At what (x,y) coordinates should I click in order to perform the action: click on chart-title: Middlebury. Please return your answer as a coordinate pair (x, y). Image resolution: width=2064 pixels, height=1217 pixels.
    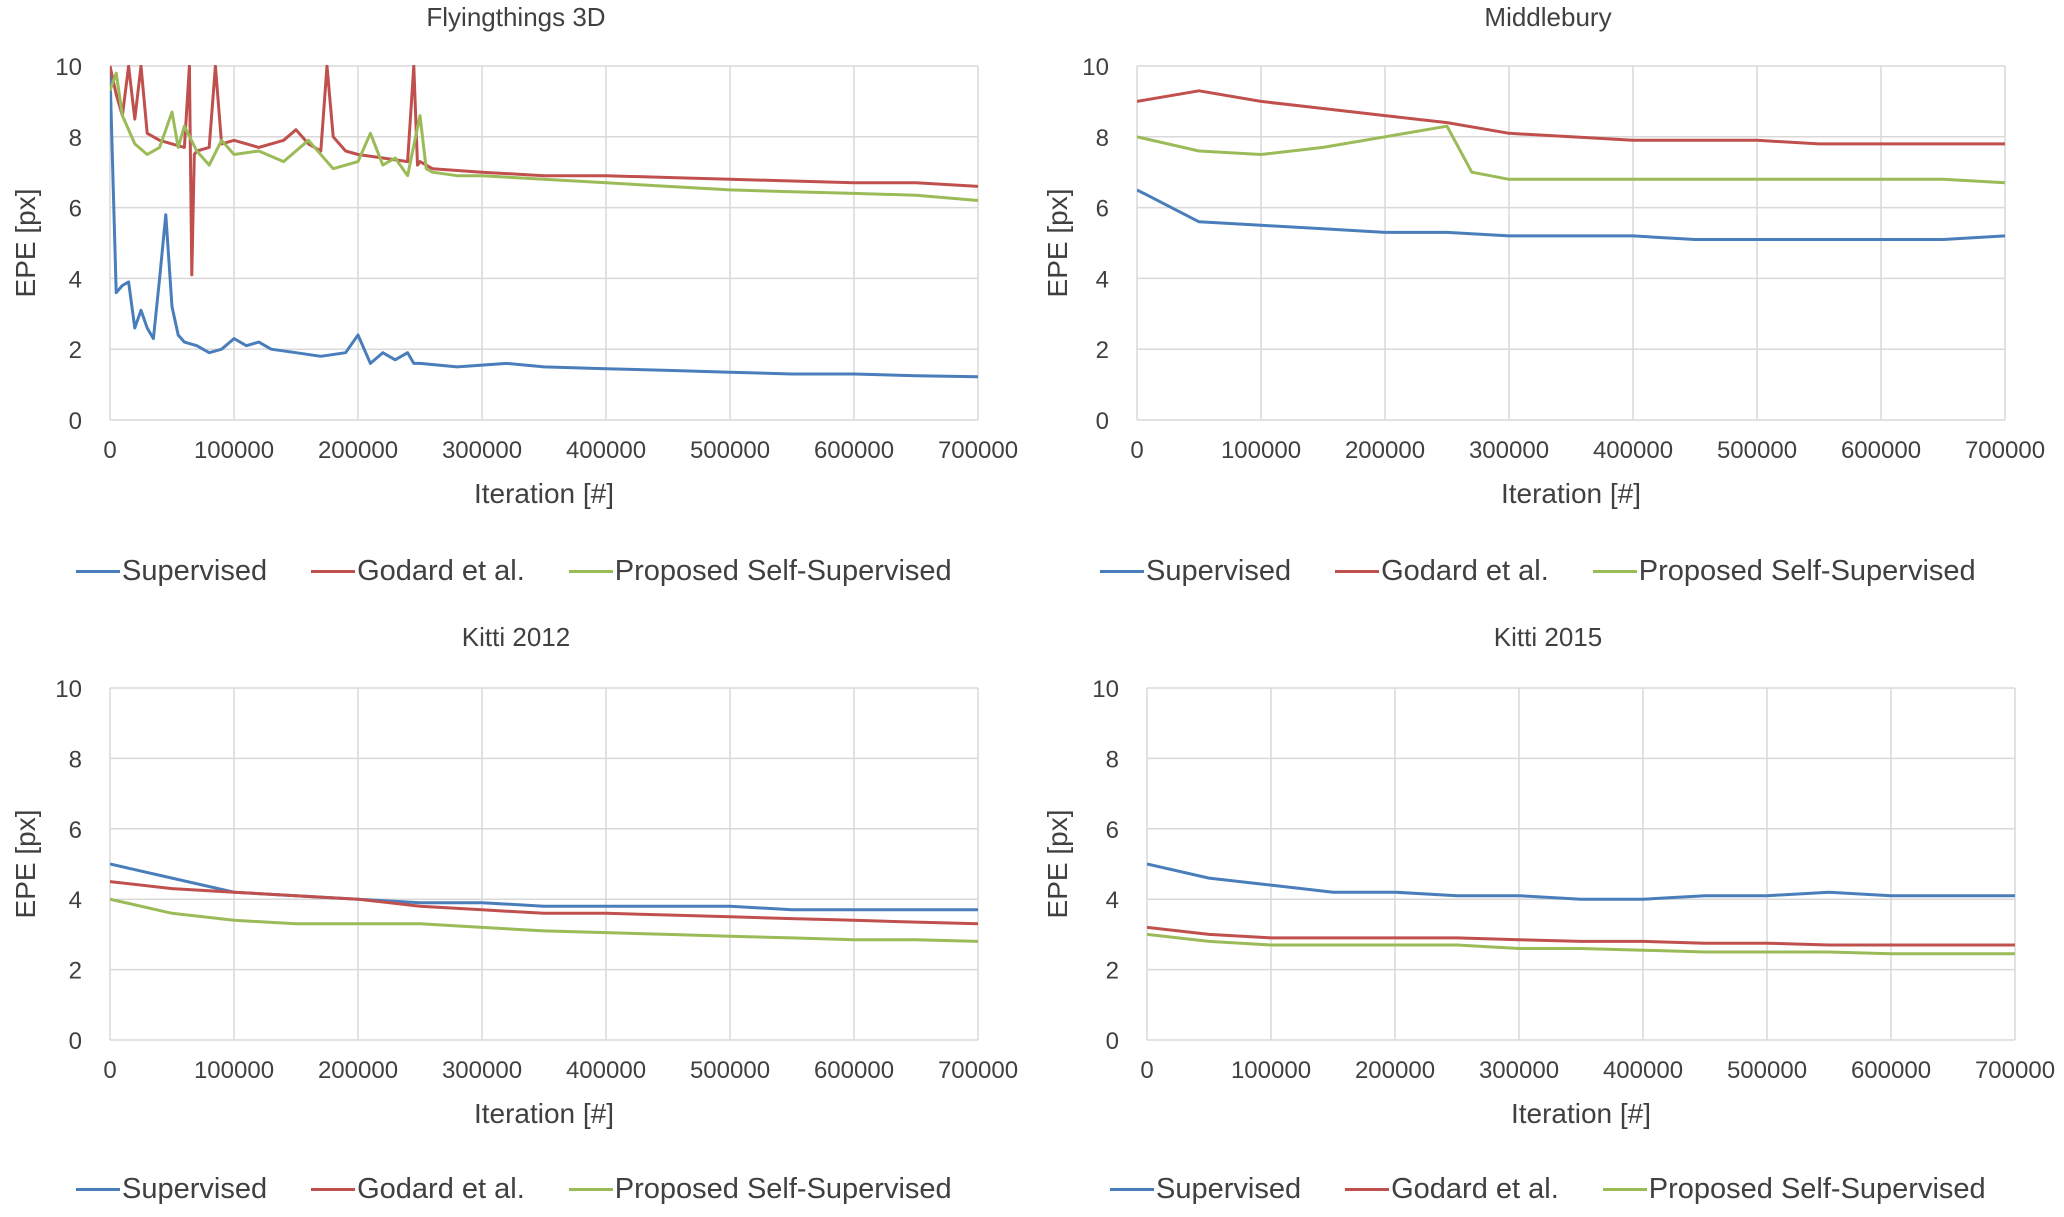
    Looking at the image, I should click on (1548, 17).